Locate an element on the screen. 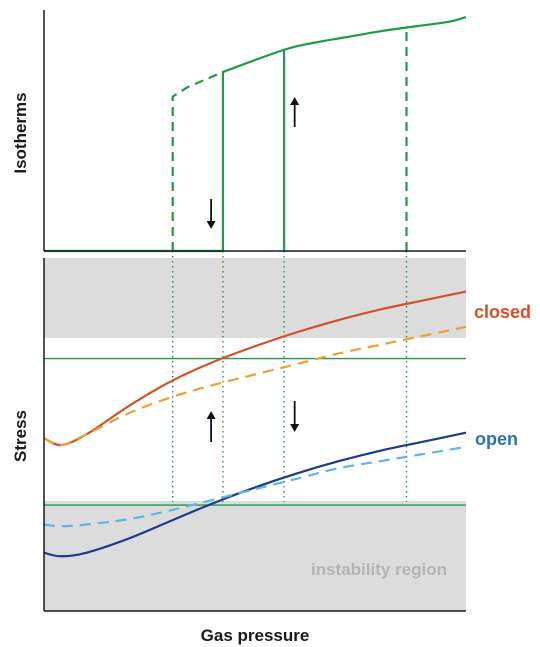 The width and height of the screenshot is (540, 647). top-arrow-down is located at coordinates (211, 214).